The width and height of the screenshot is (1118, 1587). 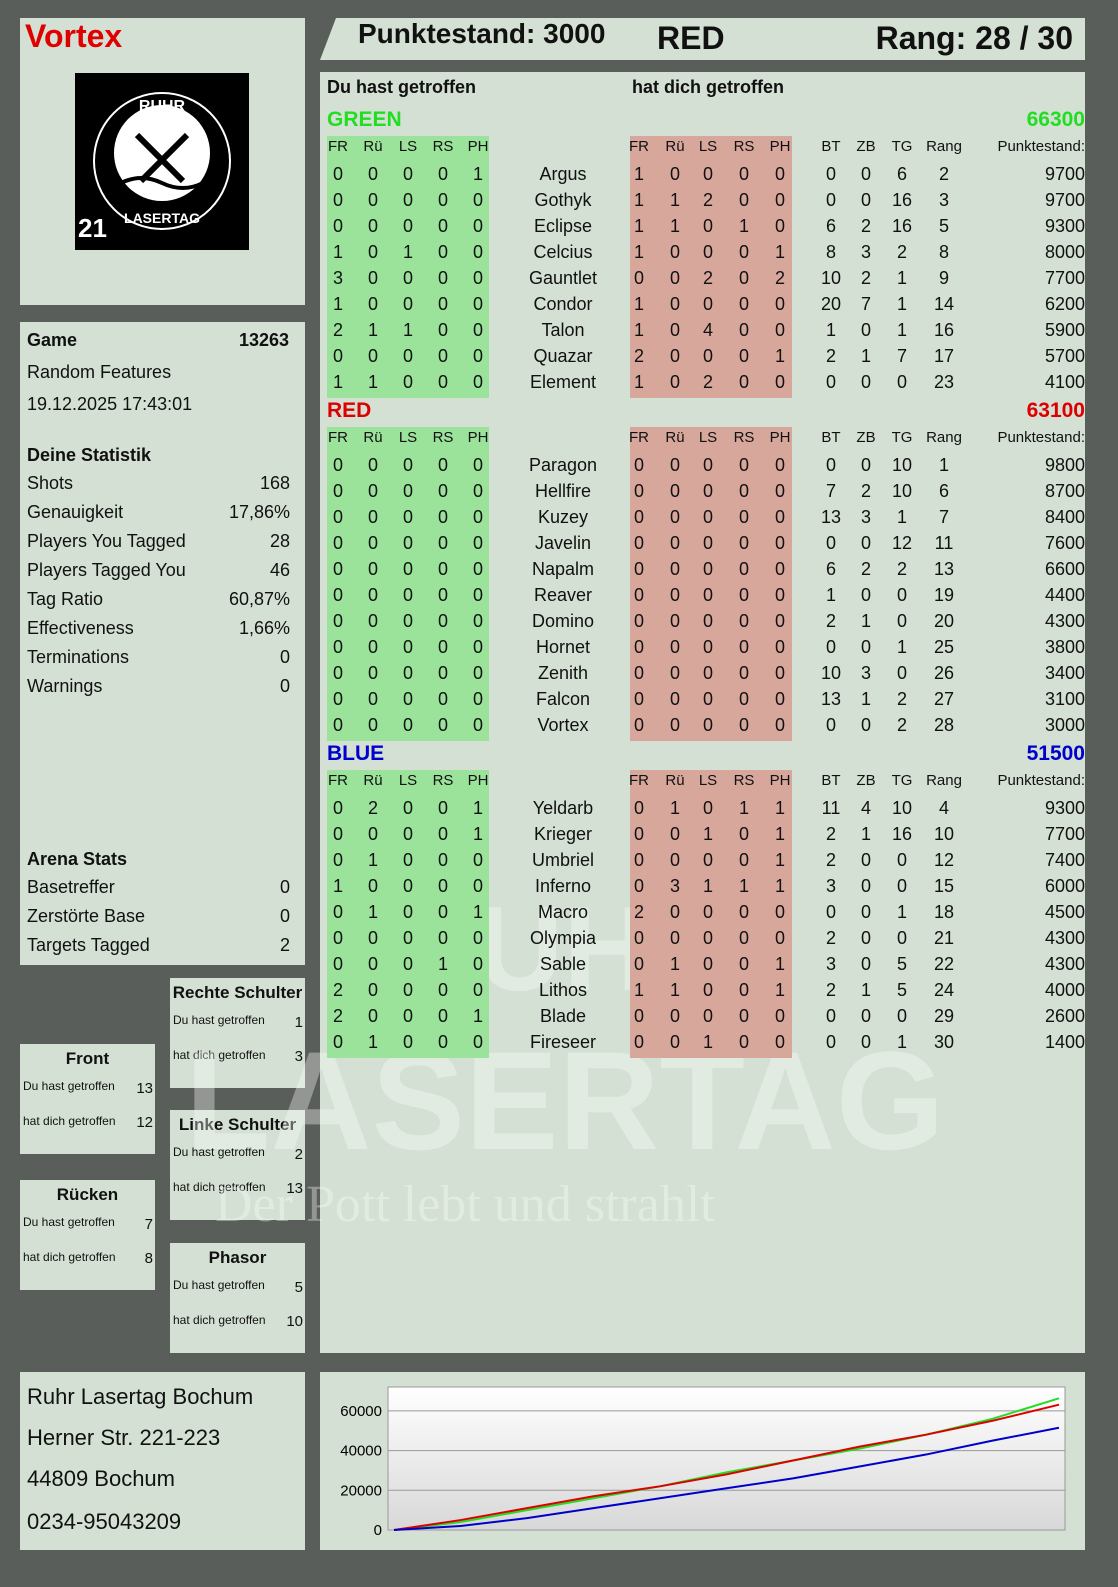 I want to click on zone-hit-value: 5, so click(x=298, y=1287).